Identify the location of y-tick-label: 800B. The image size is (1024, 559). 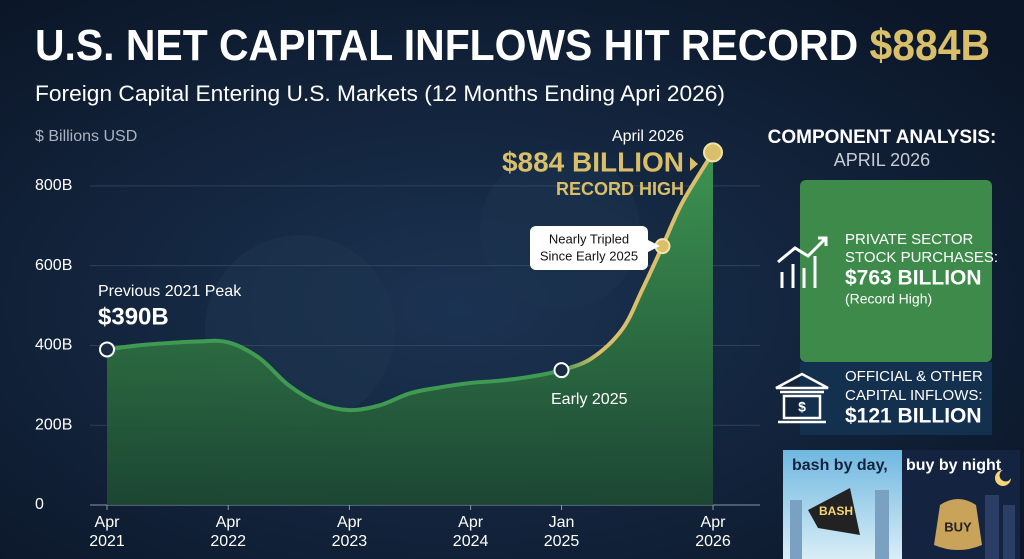
(53, 185).